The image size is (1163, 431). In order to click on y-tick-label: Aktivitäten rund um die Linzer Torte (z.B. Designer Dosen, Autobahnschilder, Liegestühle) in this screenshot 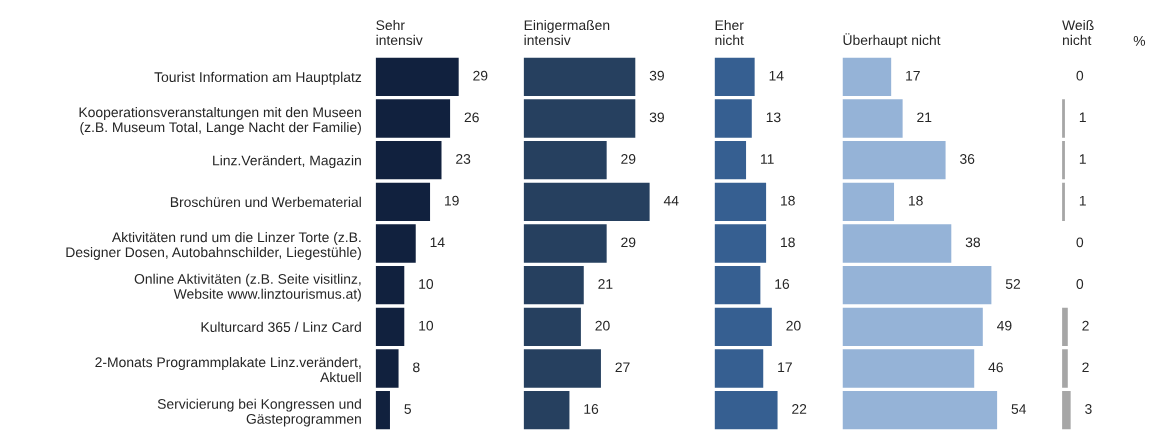, I will do `click(213, 246)`.